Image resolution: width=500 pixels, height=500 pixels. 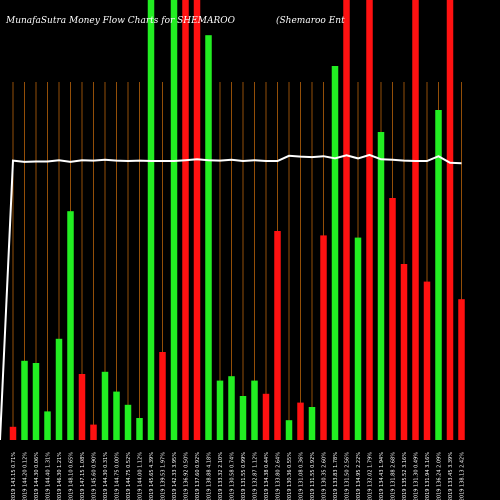 What do you see at coordinates (25, 476) in the screenshot?
I see `tick-label-1: 12 Thu 2019 144.20 0.12%` at bounding box center [25, 476].